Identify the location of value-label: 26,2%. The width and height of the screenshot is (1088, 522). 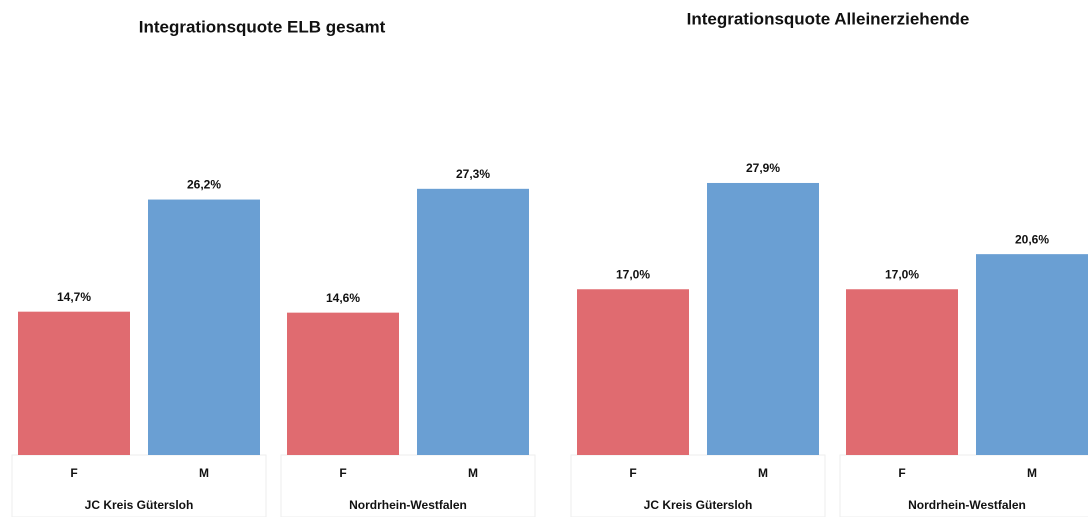
(204, 185).